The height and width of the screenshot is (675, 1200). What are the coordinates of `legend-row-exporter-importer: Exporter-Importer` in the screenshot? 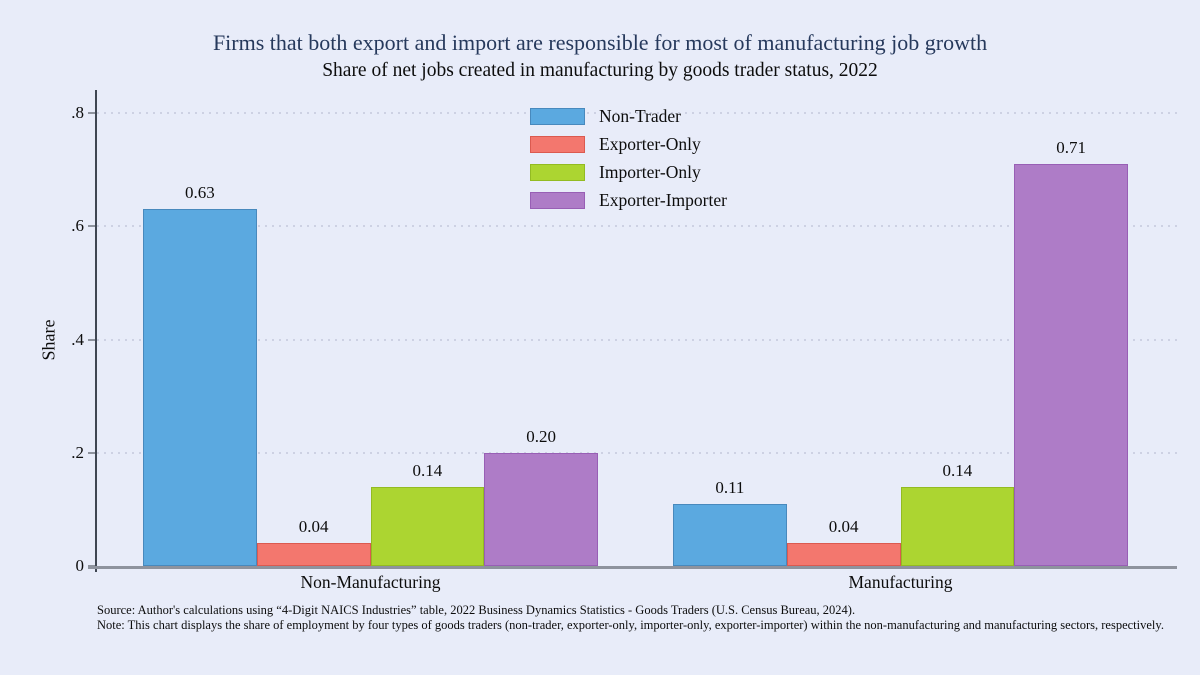 It's located at (628, 200).